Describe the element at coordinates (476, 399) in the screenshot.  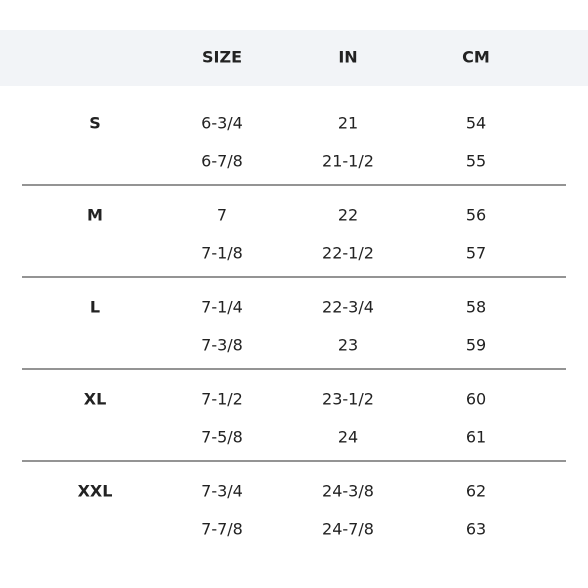
I see `cell: 60` at that location.